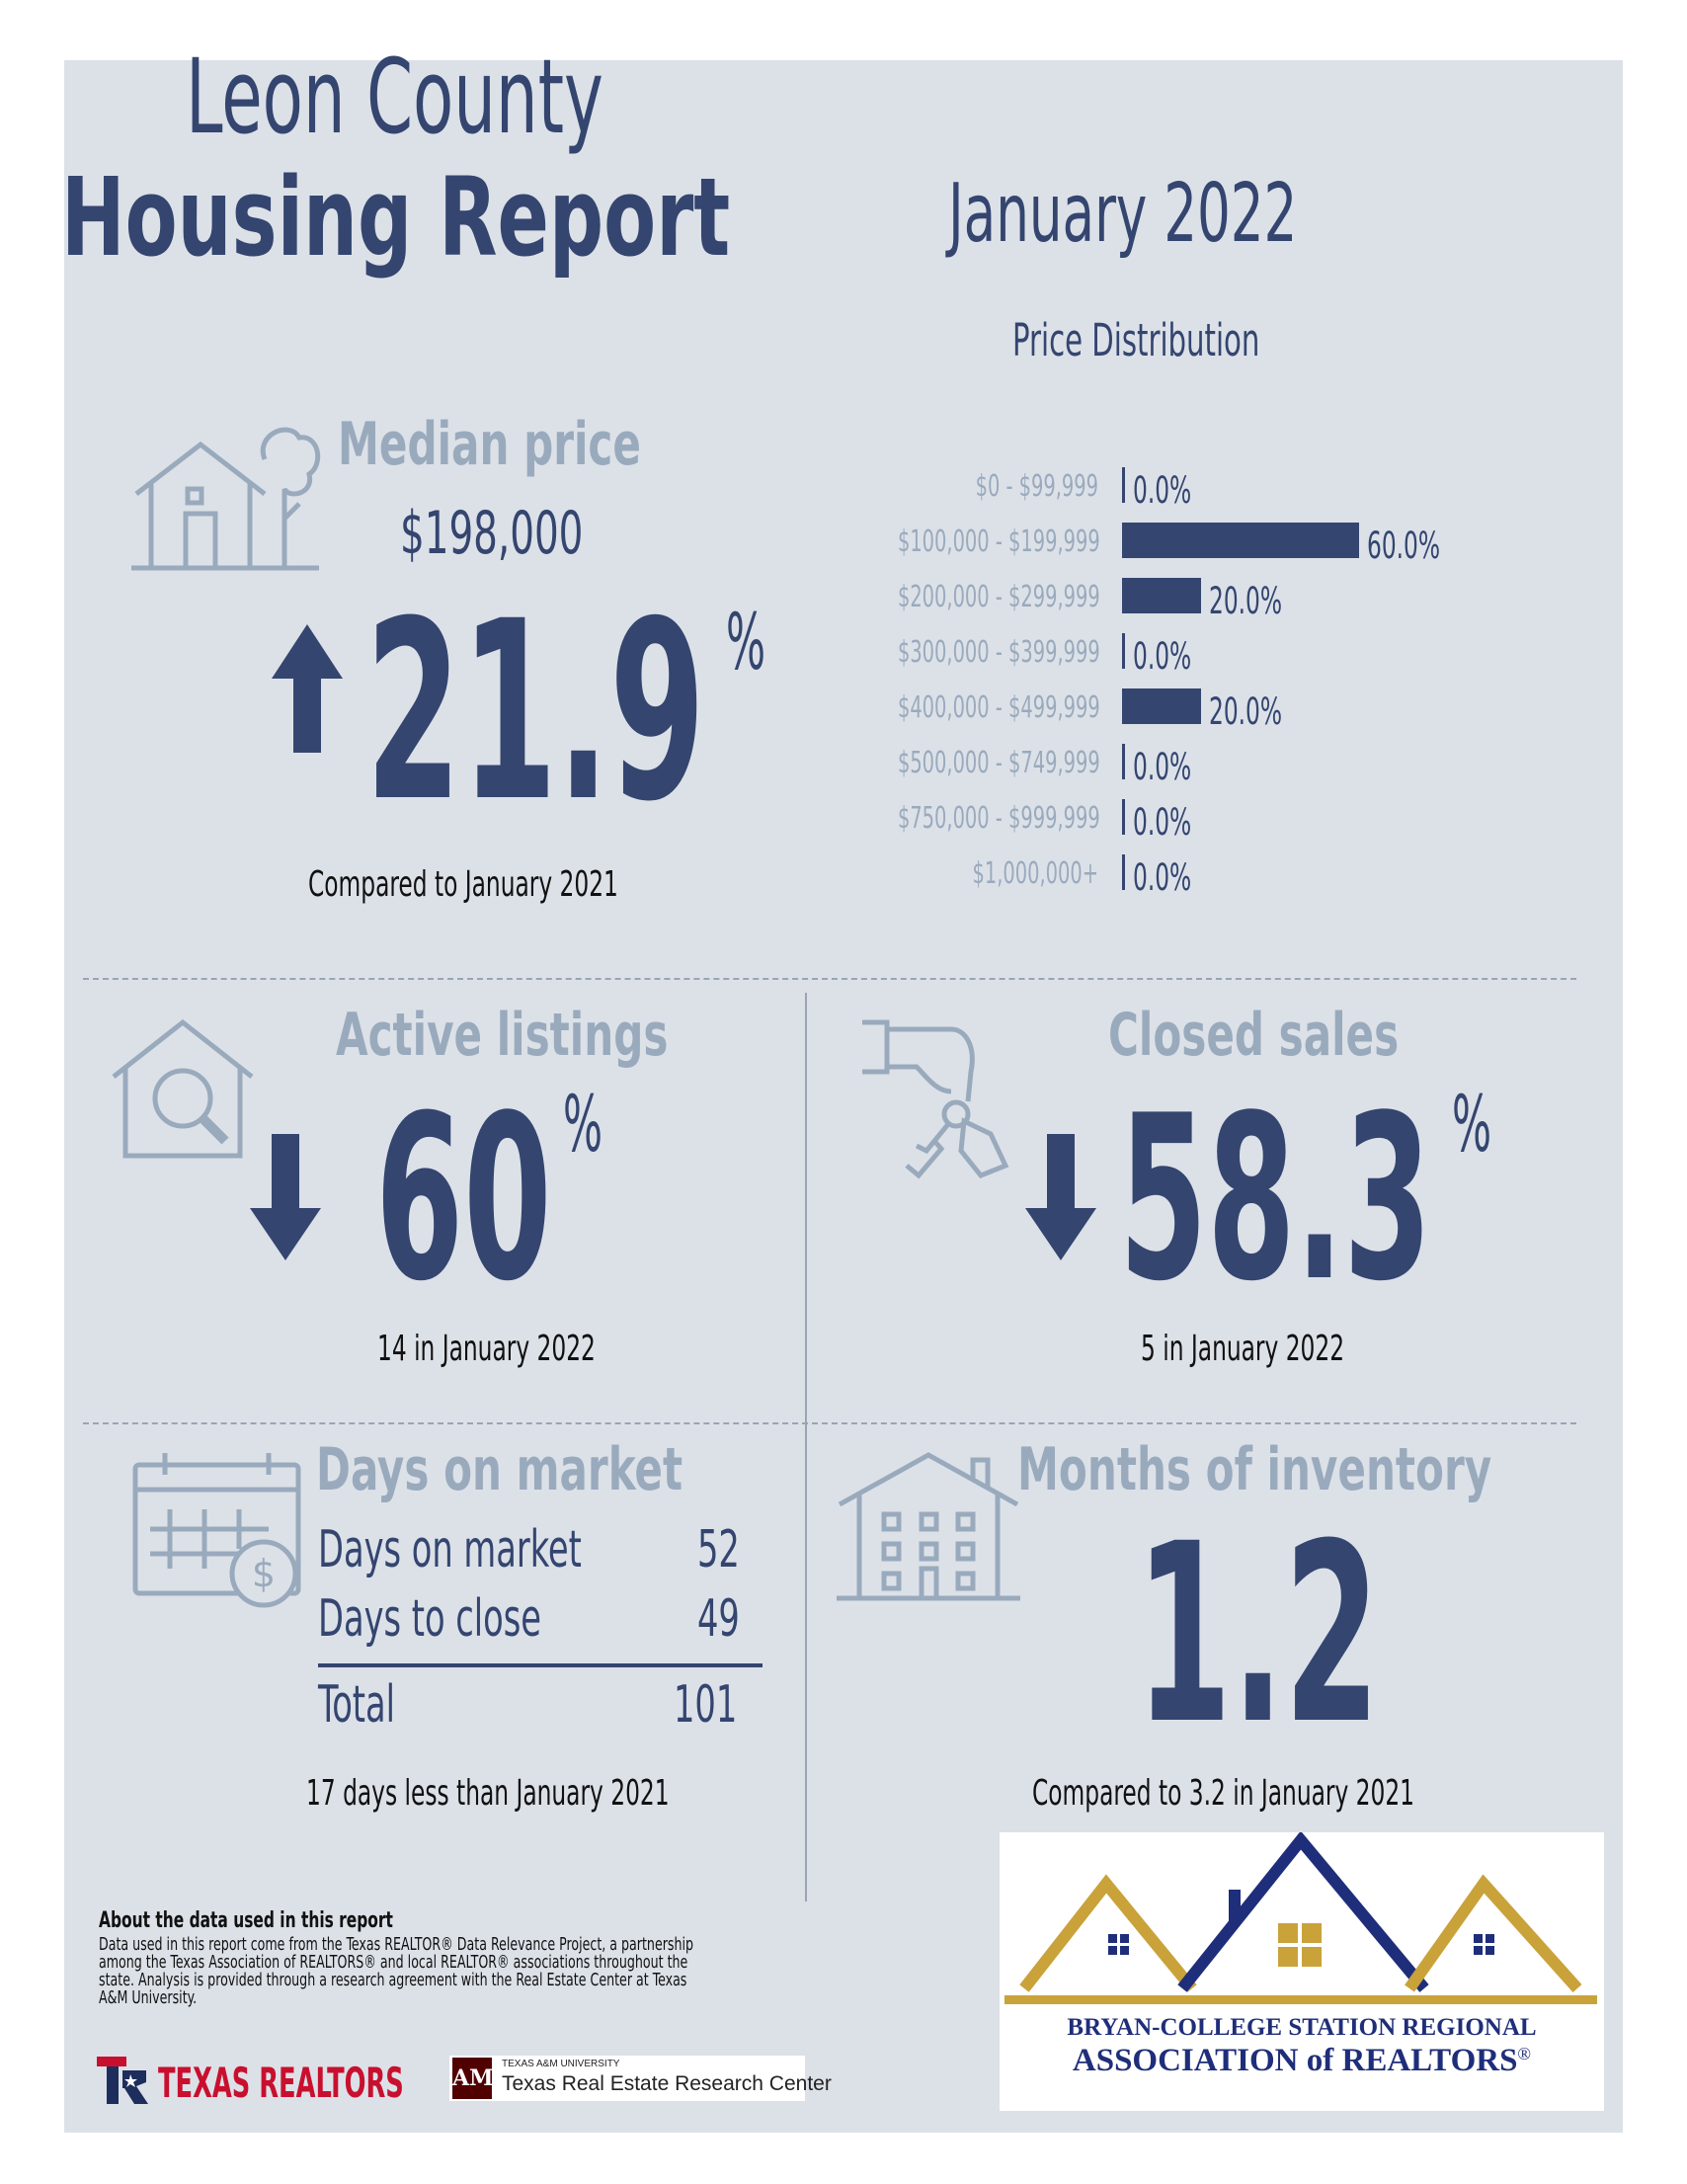  Describe the element at coordinates (1243, 1349) in the screenshot. I see `closed-sales-caption: 5 in January 2022` at that location.